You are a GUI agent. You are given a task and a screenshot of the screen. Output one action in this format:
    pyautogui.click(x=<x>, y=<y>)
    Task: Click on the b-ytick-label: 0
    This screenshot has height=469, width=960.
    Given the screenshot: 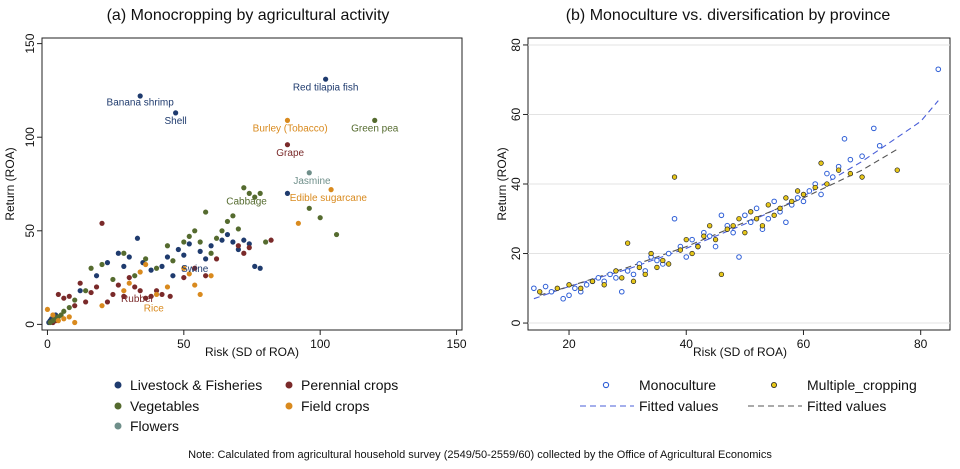 What is the action you would take?
    pyautogui.click(x=516, y=322)
    